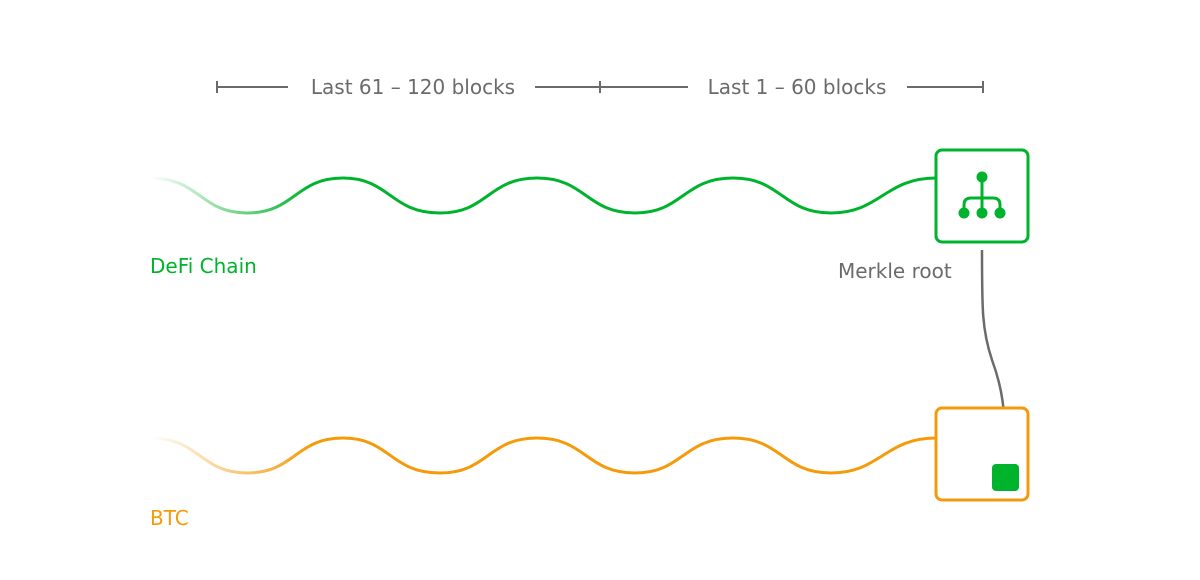  I want to click on btc-chain-label: BTC, so click(169, 518).